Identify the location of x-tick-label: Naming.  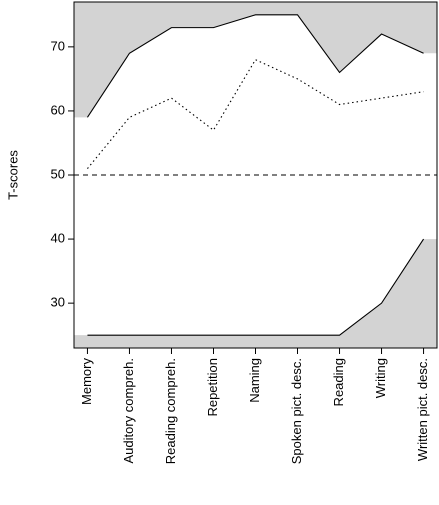
(254, 380).